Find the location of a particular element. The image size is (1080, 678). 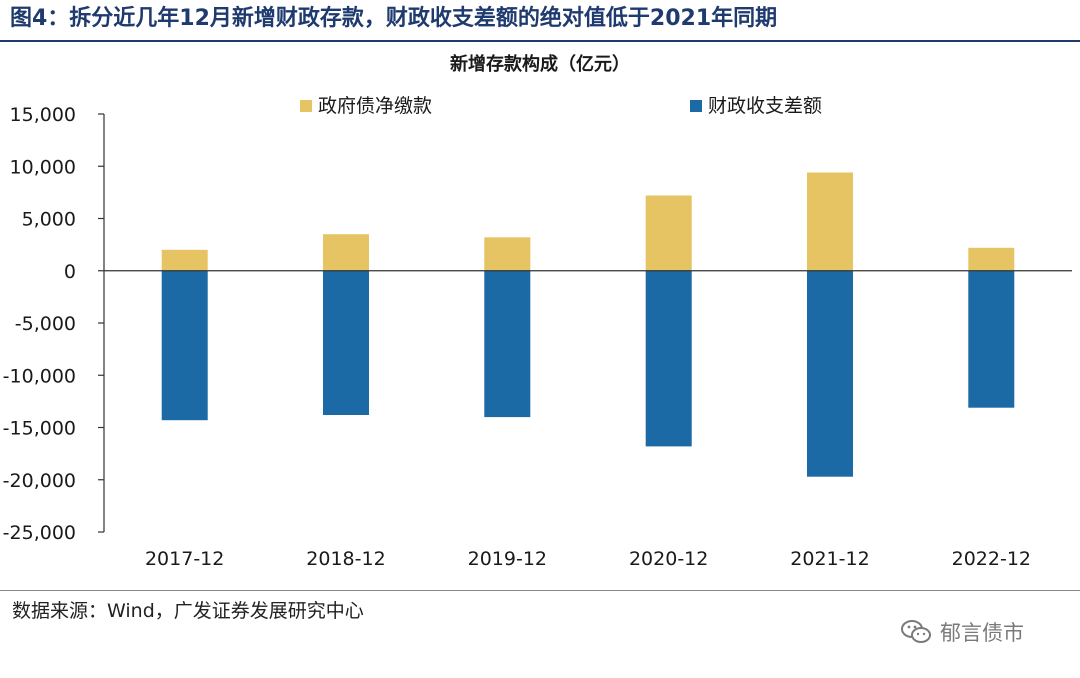

watermark-text: 郁言债市 is located at coordinates (982, 633).